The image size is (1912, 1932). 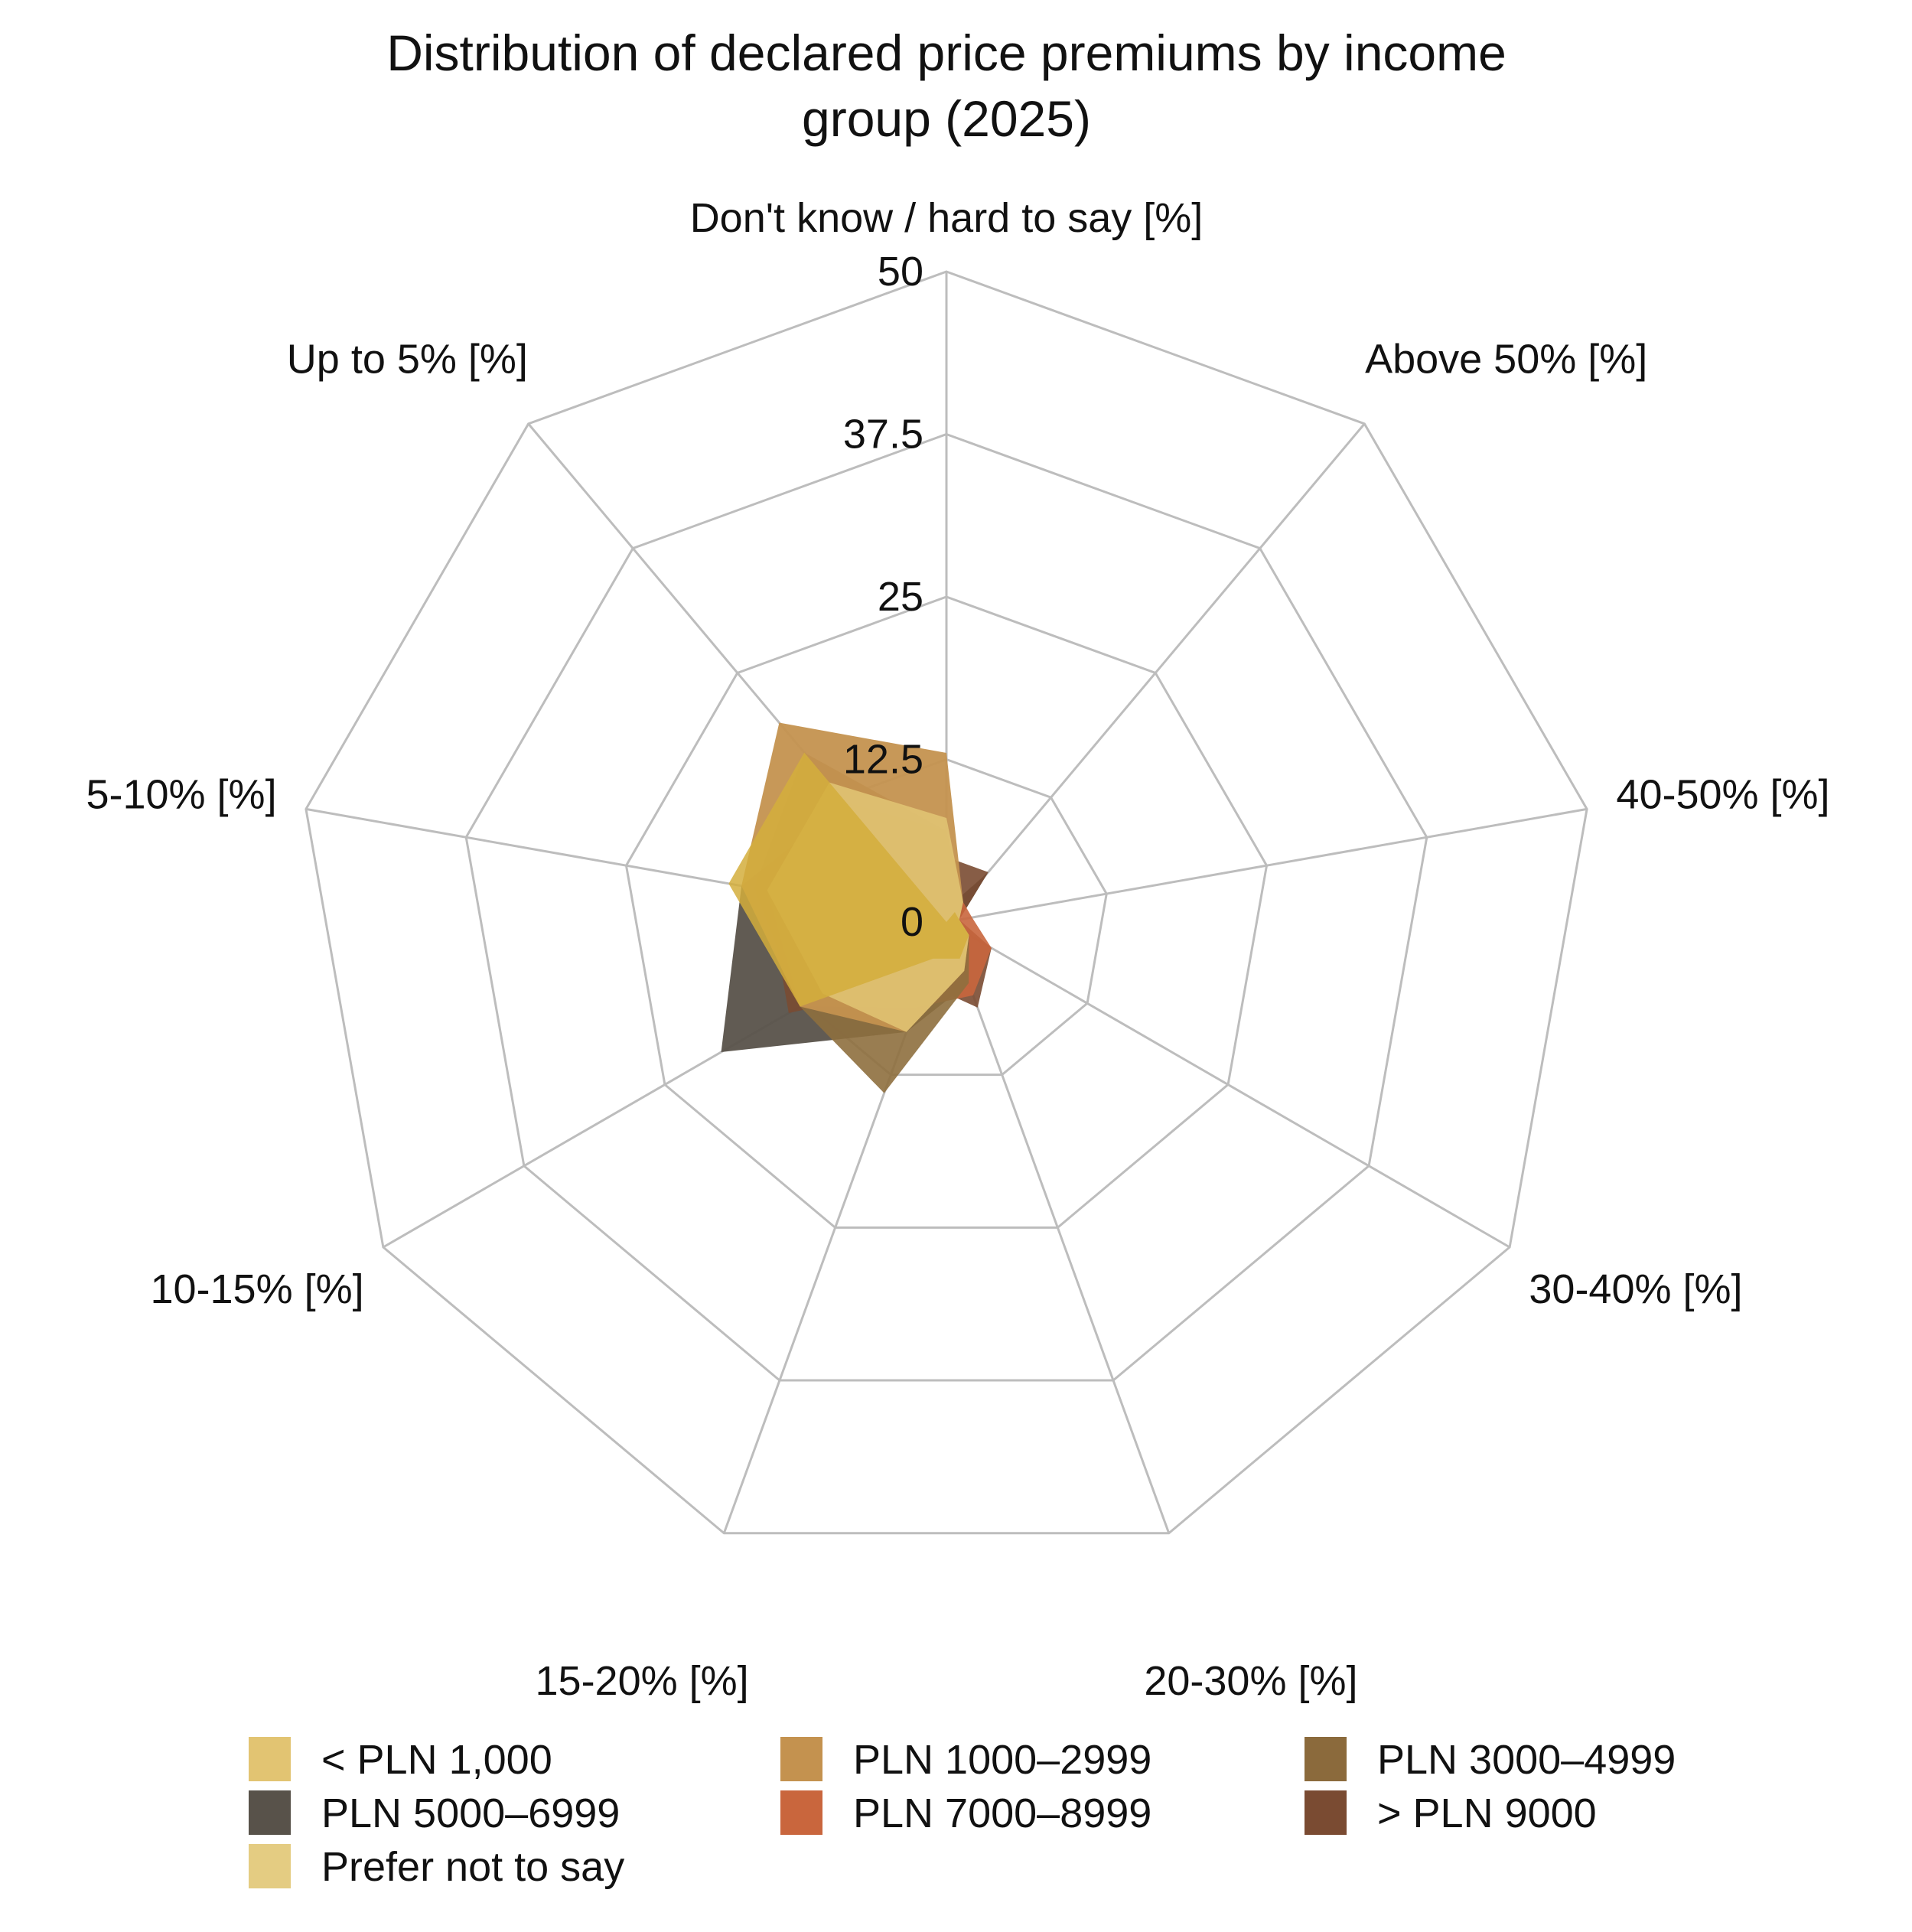 What do you see at coordinates (1250, 1681) in the screenshot?
I see `axis-label-4: 20-30% [%]` at bounding box center [1250, 1681].